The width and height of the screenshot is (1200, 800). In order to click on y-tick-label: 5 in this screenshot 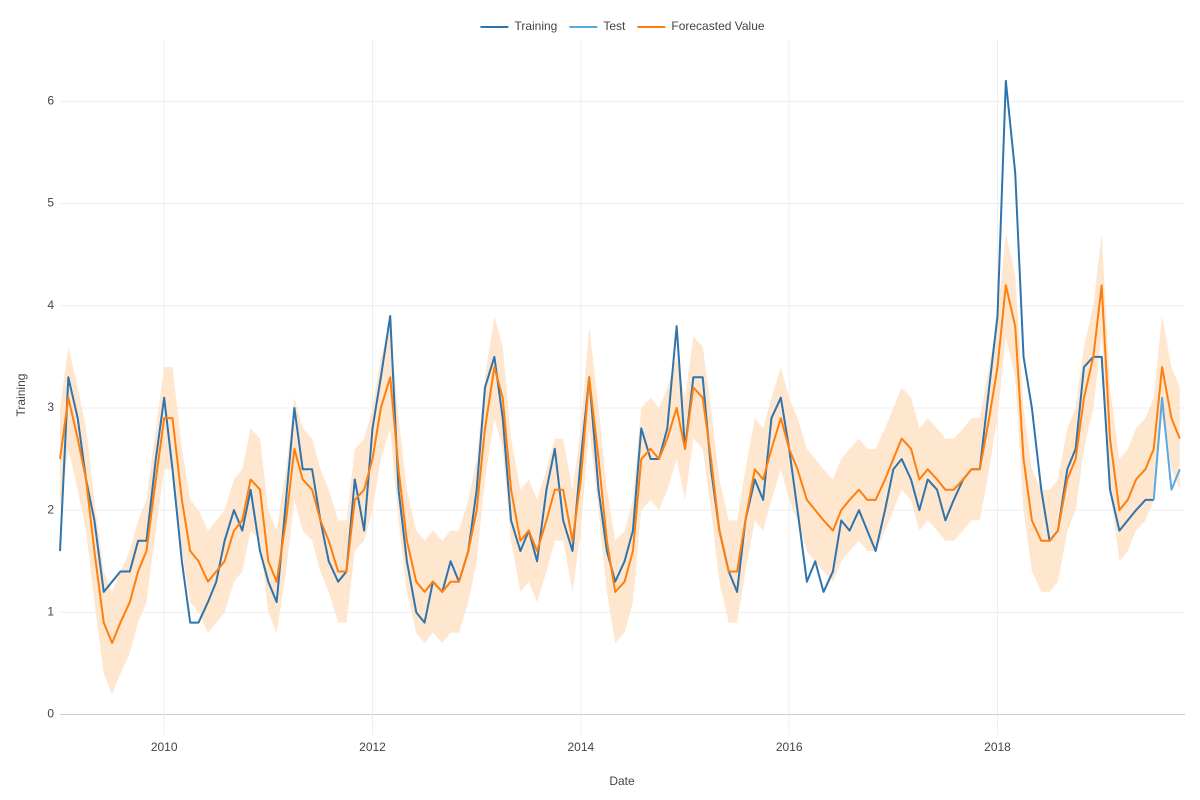, I will do `click(50, 203)`.